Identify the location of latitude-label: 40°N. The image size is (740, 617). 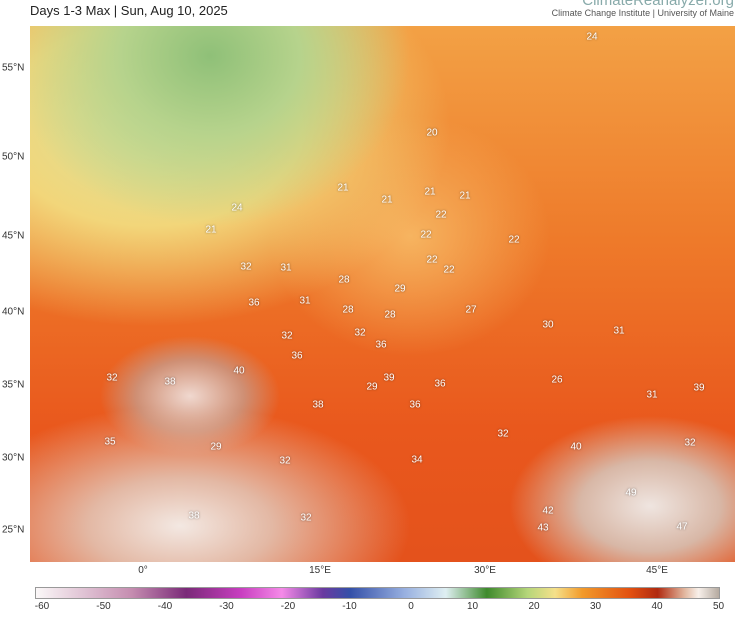
(13, 312).